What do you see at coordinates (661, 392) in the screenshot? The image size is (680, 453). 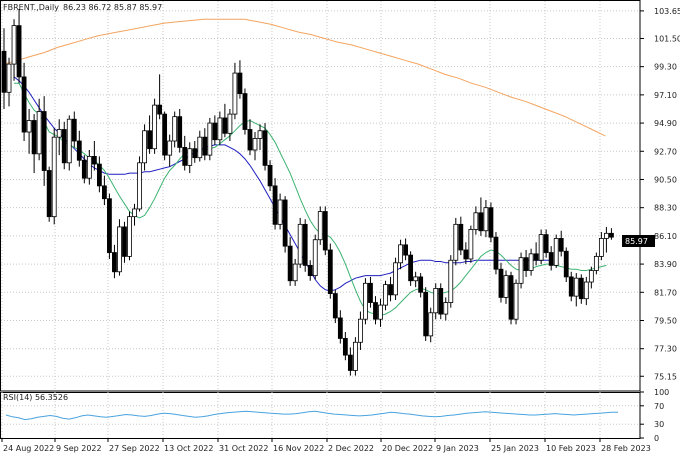 I see `rsi-tick-label: 100` at bounding box center [661, 392].